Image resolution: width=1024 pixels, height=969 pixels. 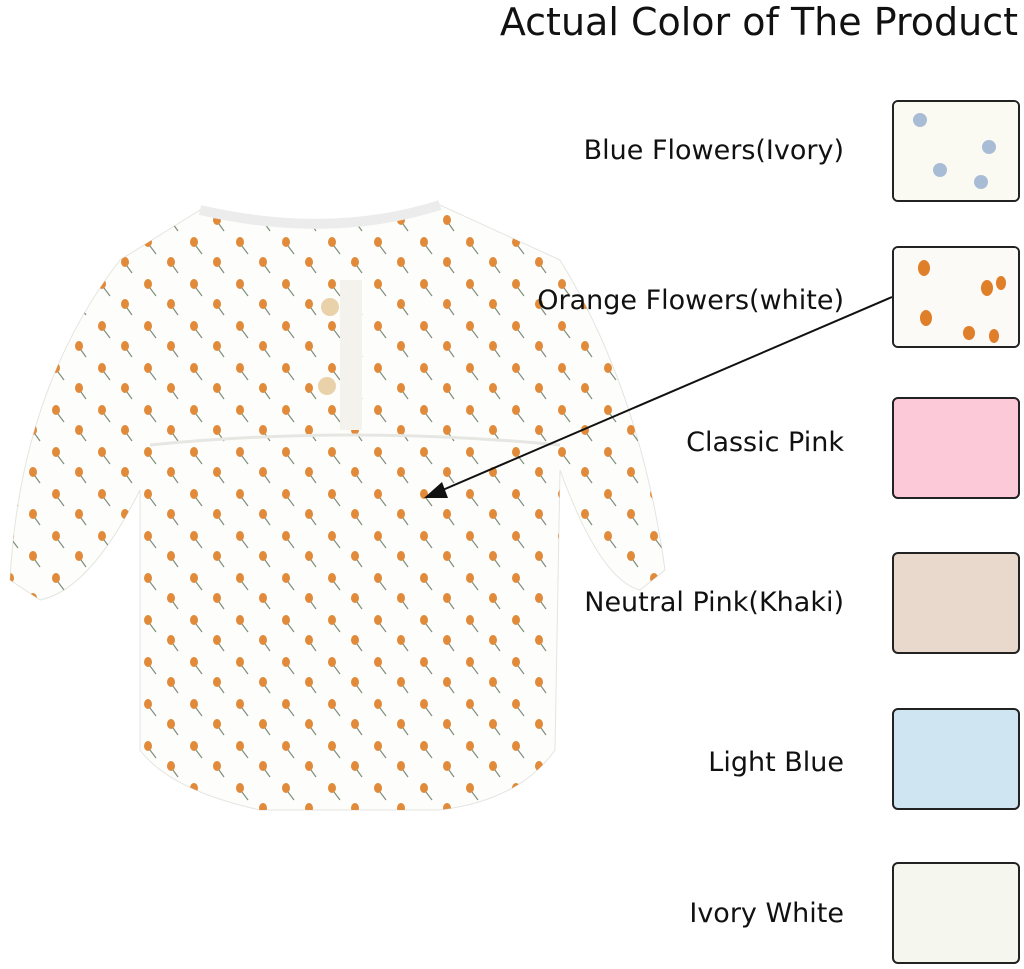 I want to click on swatch-light-blue, so click(x=956, y=759).